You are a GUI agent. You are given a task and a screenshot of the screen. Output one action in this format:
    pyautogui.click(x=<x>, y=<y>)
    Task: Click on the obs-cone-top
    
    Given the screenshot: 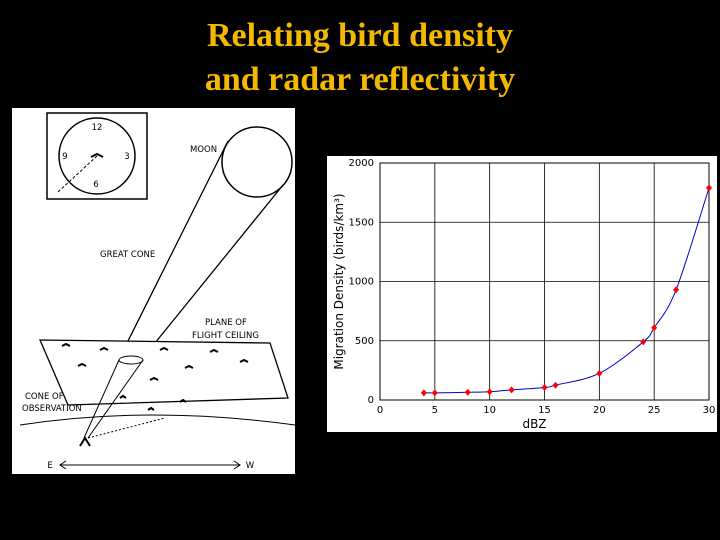 What is the action you would take?
    pyautogui.click(x=131, y=360)
    